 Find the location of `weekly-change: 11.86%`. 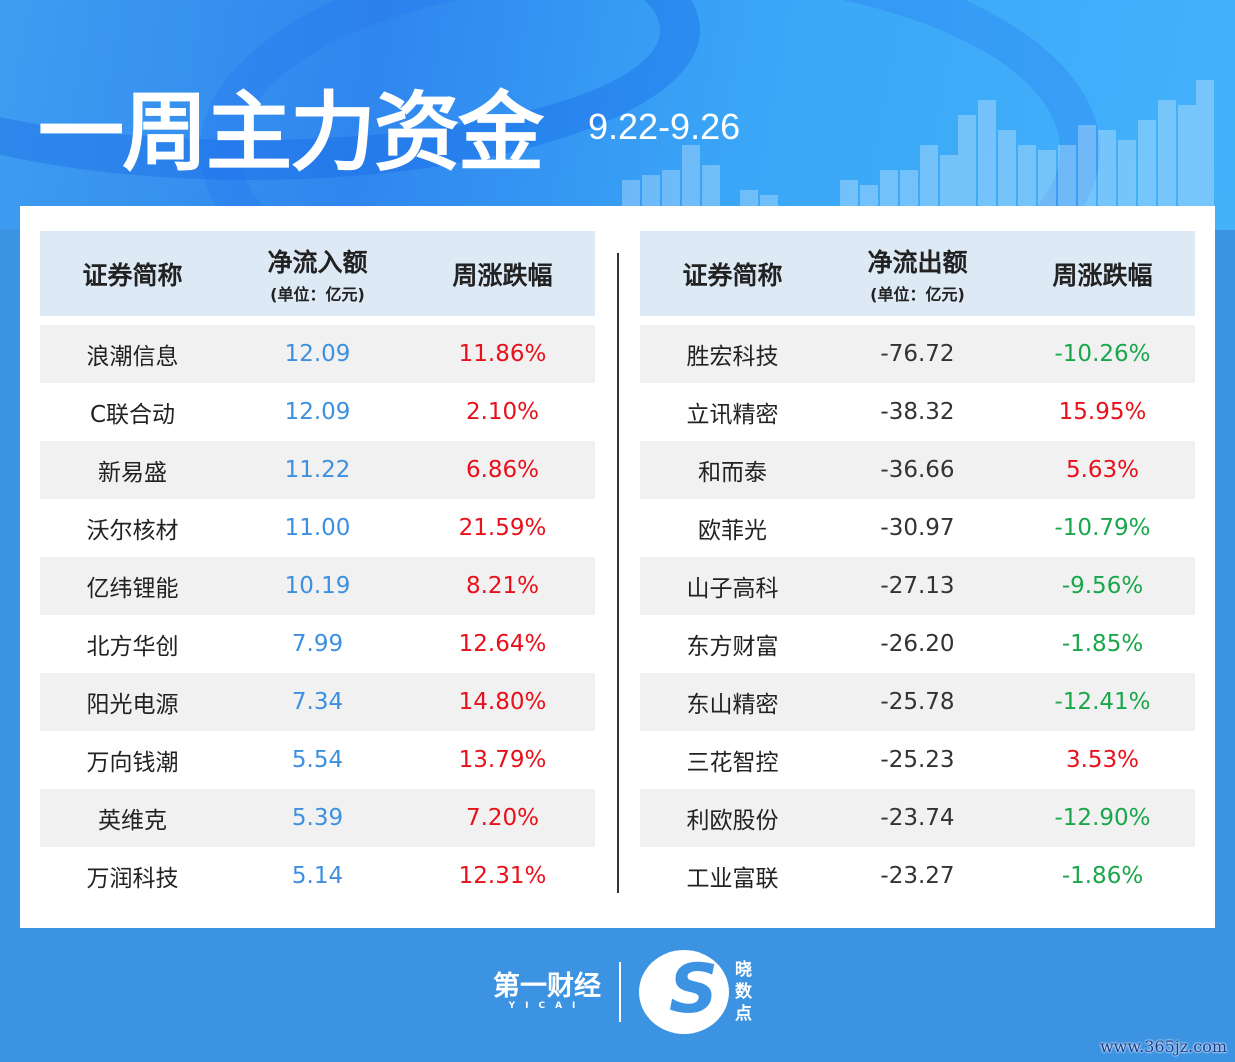

weekly-change: 11.86% is located at coordinates (502, 354).